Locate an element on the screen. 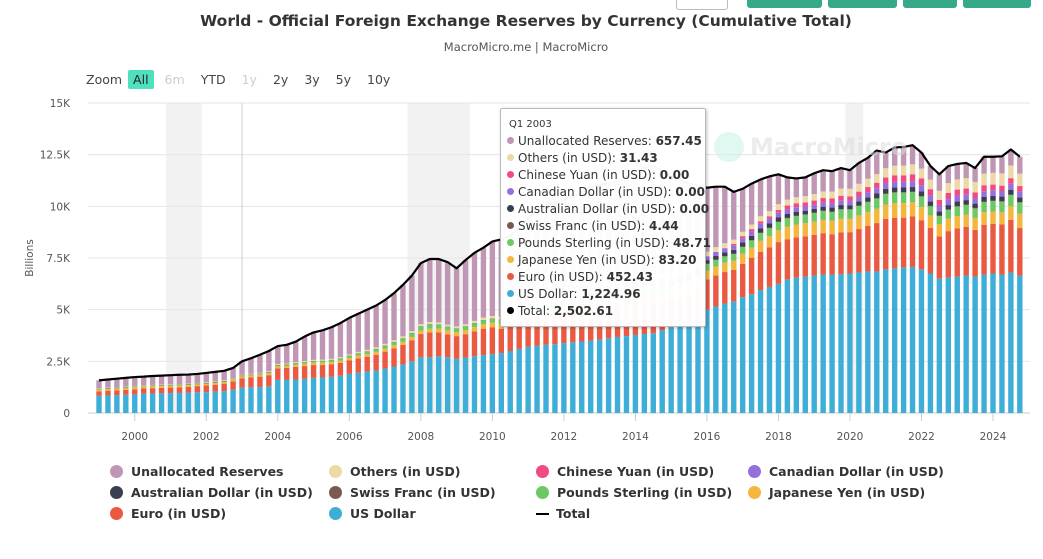 This screenshot has height=559, width=1043. legend-item: Unallocated Reserves is located at coordinates (197, 471).